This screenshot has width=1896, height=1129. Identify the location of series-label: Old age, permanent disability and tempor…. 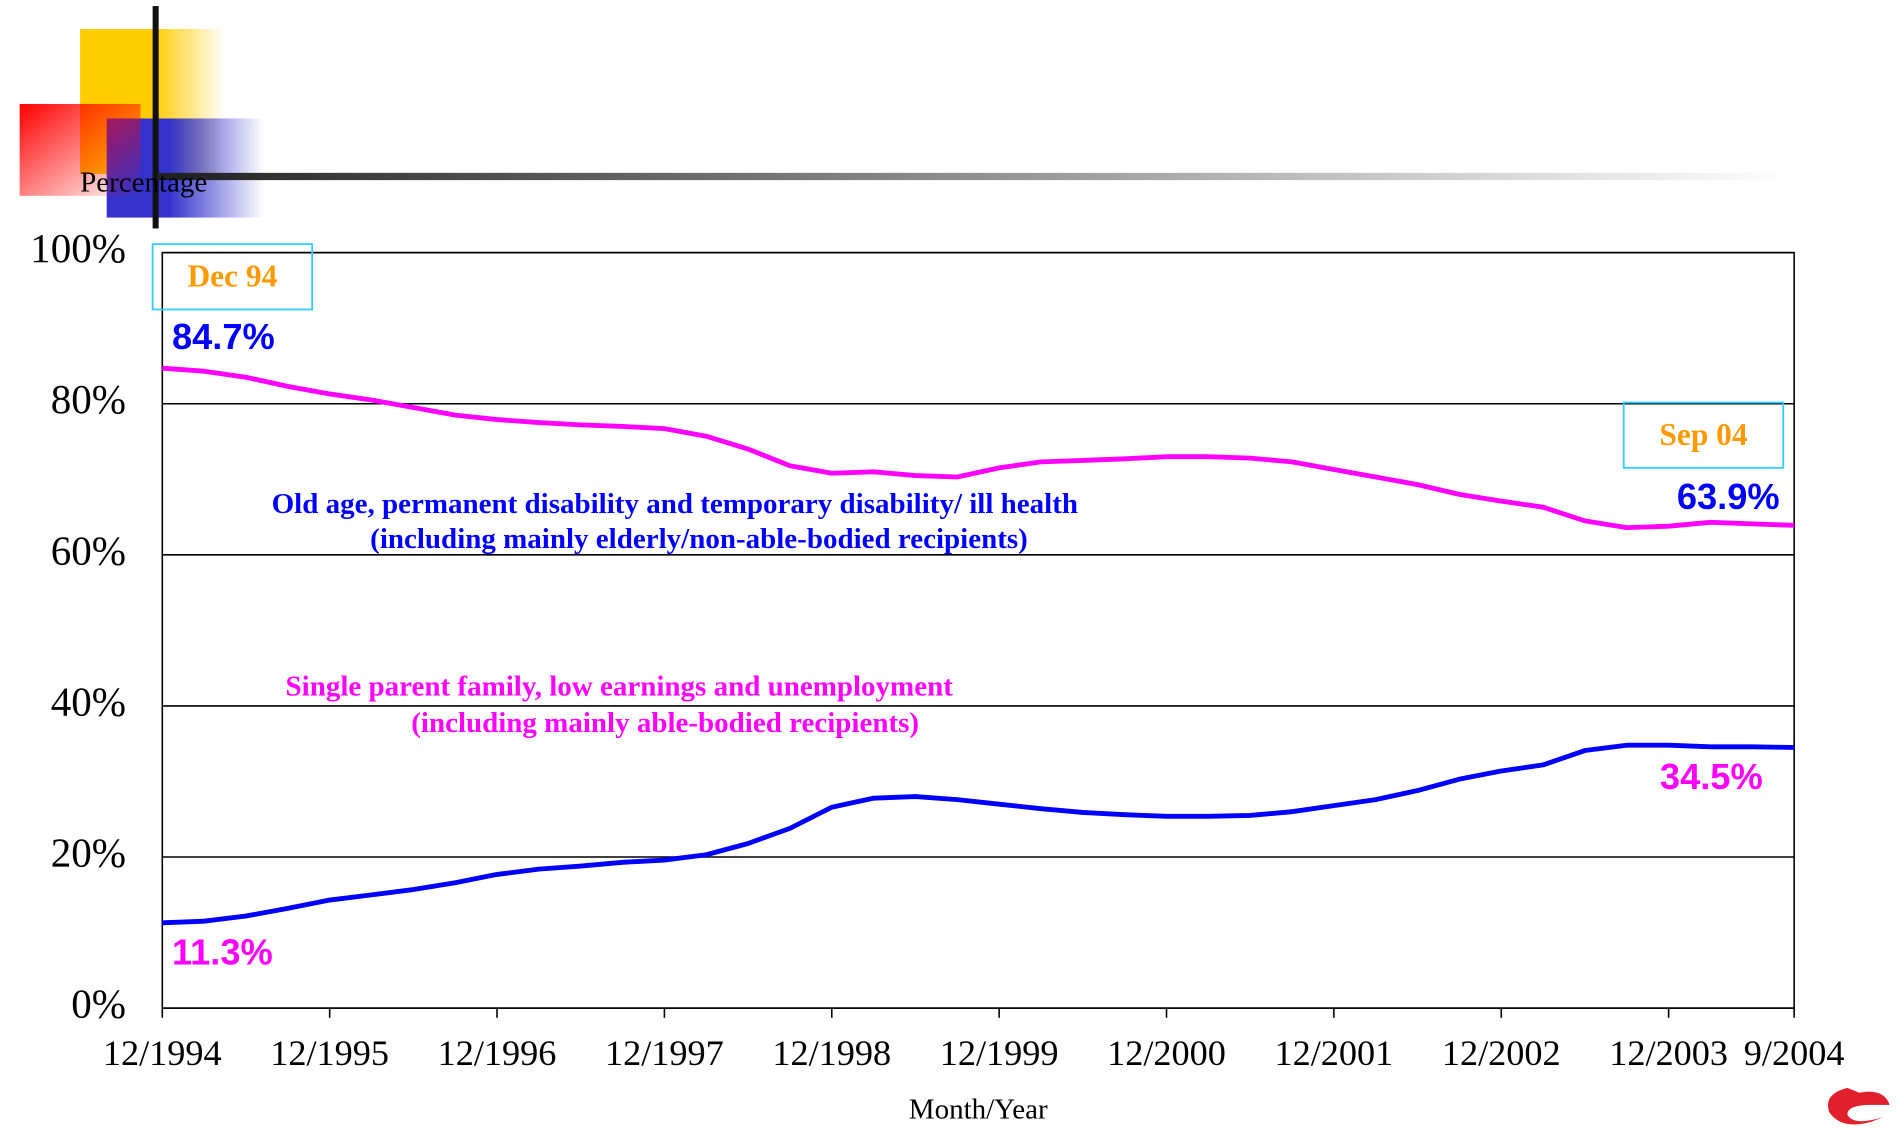
(675, 504).